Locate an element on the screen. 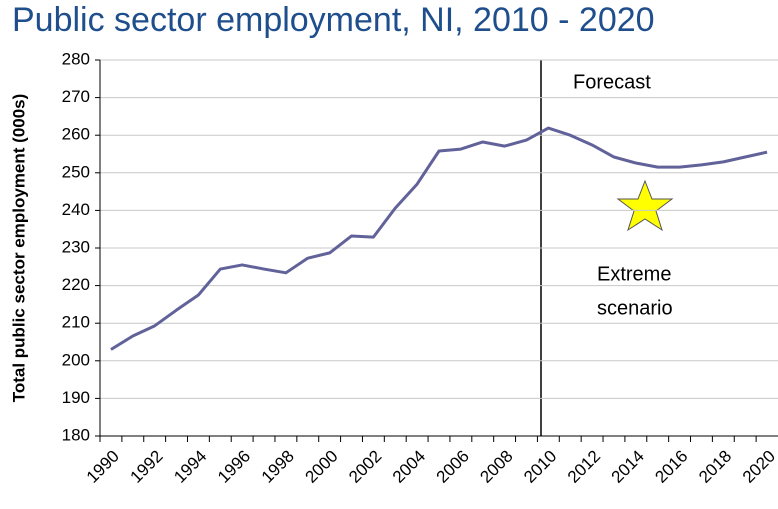 The width and height of the screenshot is (778, 509). y-tick-label: 250 is located at coordinates (76, 171).